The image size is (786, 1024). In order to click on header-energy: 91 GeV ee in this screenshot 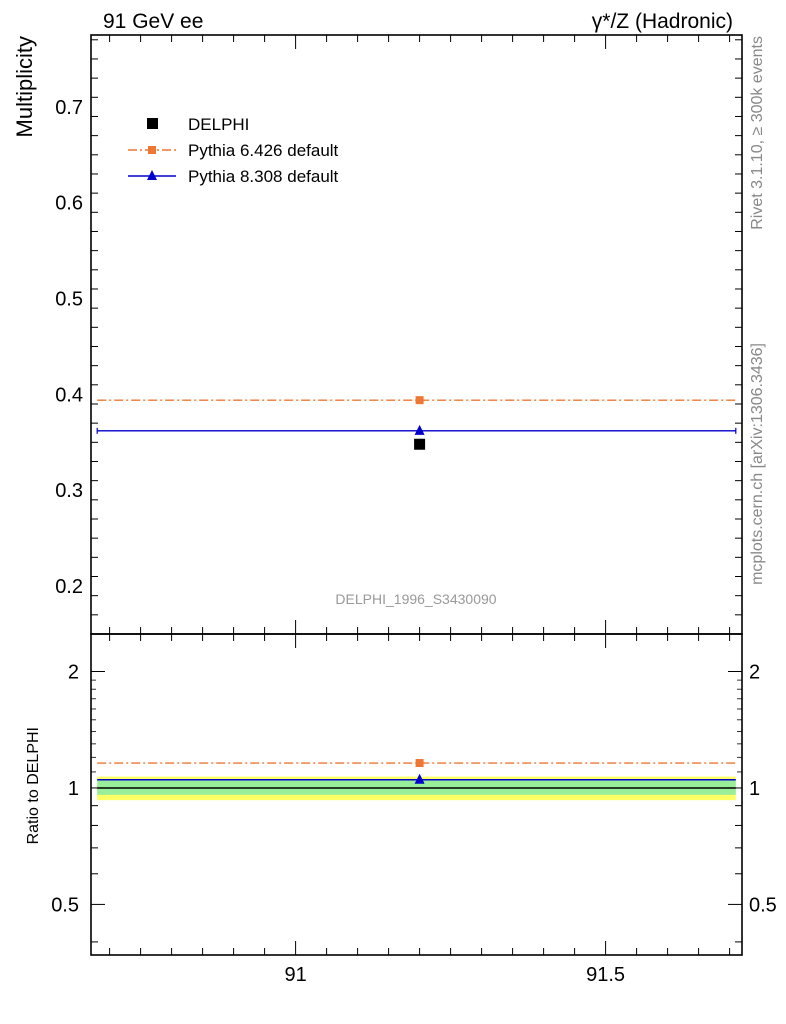, I will do `click(153, 21)`.